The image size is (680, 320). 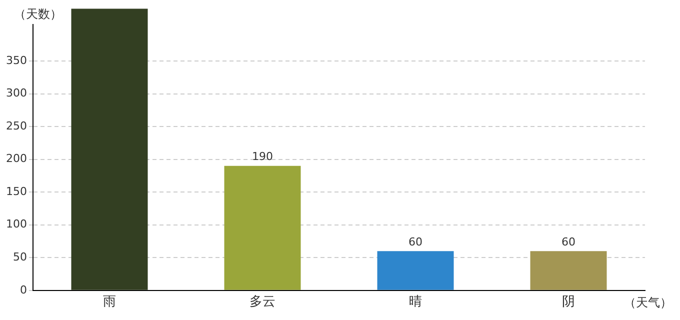 What do you see at coordinates (568, 302) in the screenshot?
I see `x-tick-label: 阴` at bounding box center [568, 302].